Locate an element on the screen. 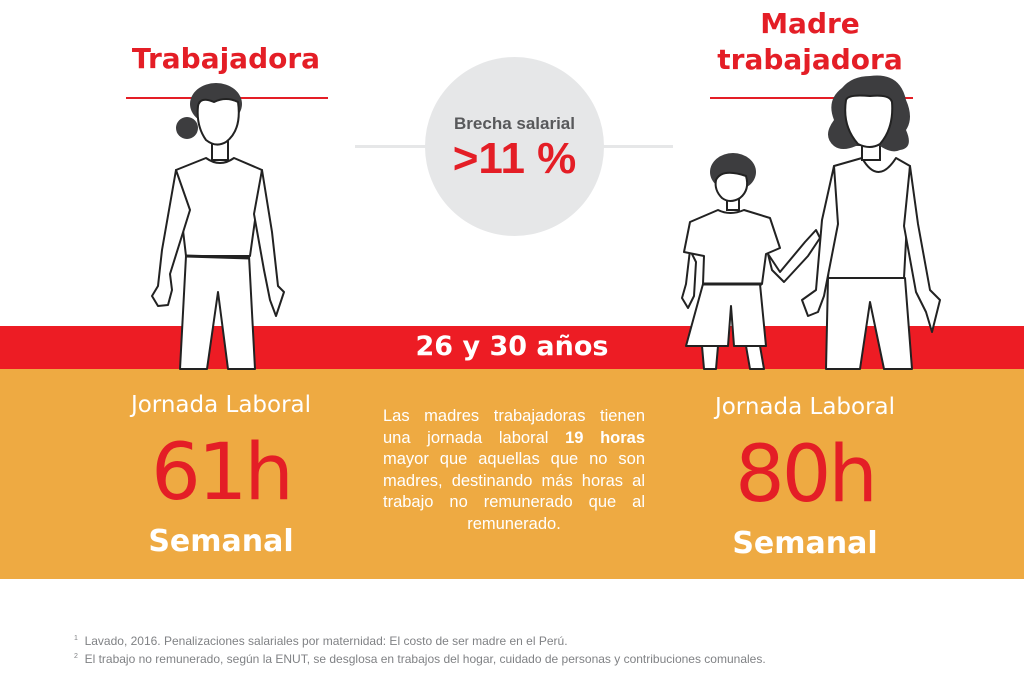 The width and height of the screenshot is (1024, 674). footnote-1-number: 1 is located at coordinates (76, 638).